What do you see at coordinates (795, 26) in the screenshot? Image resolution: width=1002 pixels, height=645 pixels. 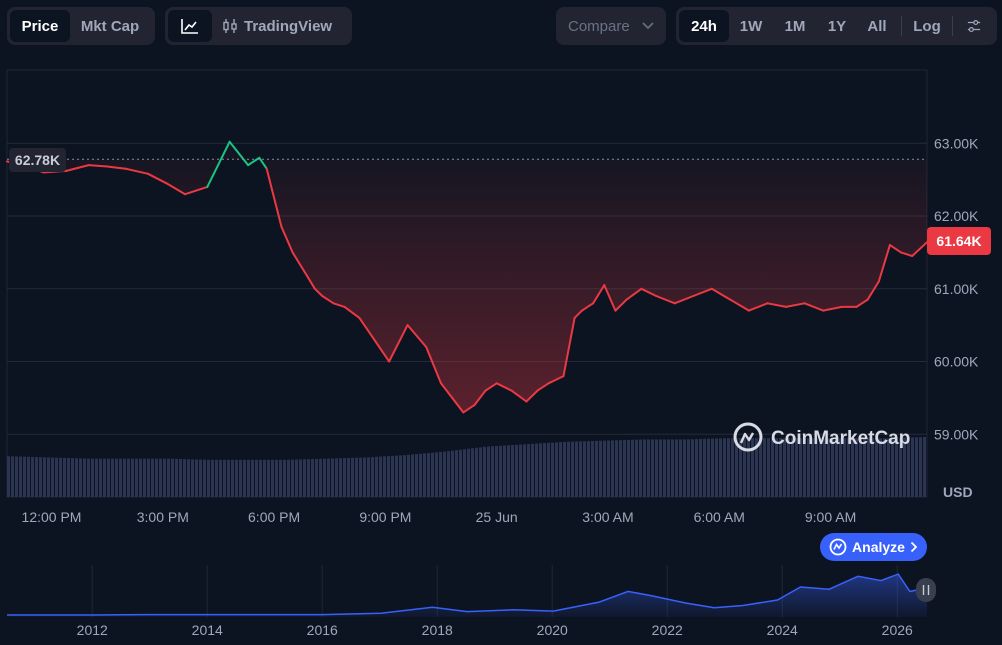 I see `range-1m: 1M` at bounding box center [795, 26].